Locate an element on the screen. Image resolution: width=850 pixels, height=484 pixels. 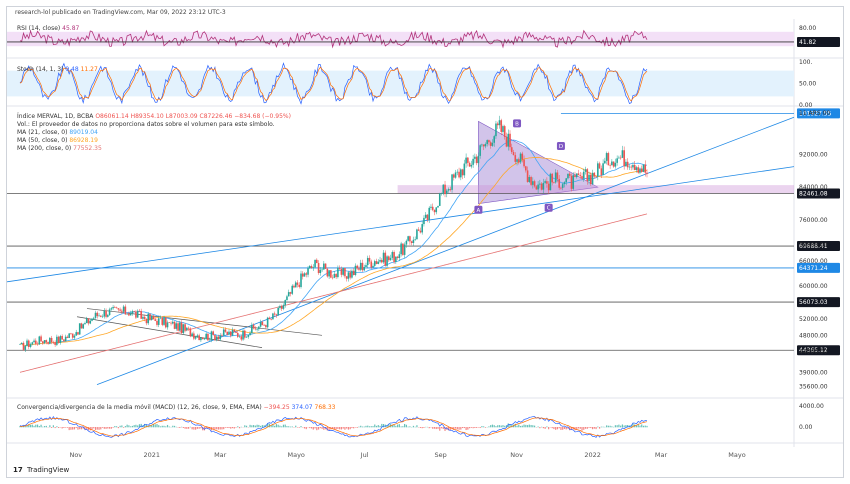
stoch-d-line is located at coordinates (333, 84).